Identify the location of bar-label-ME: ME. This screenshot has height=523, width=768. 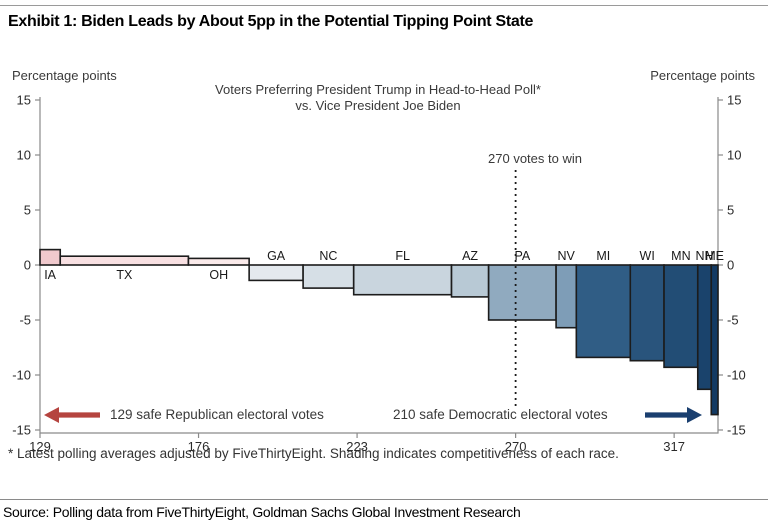
(714, 256).